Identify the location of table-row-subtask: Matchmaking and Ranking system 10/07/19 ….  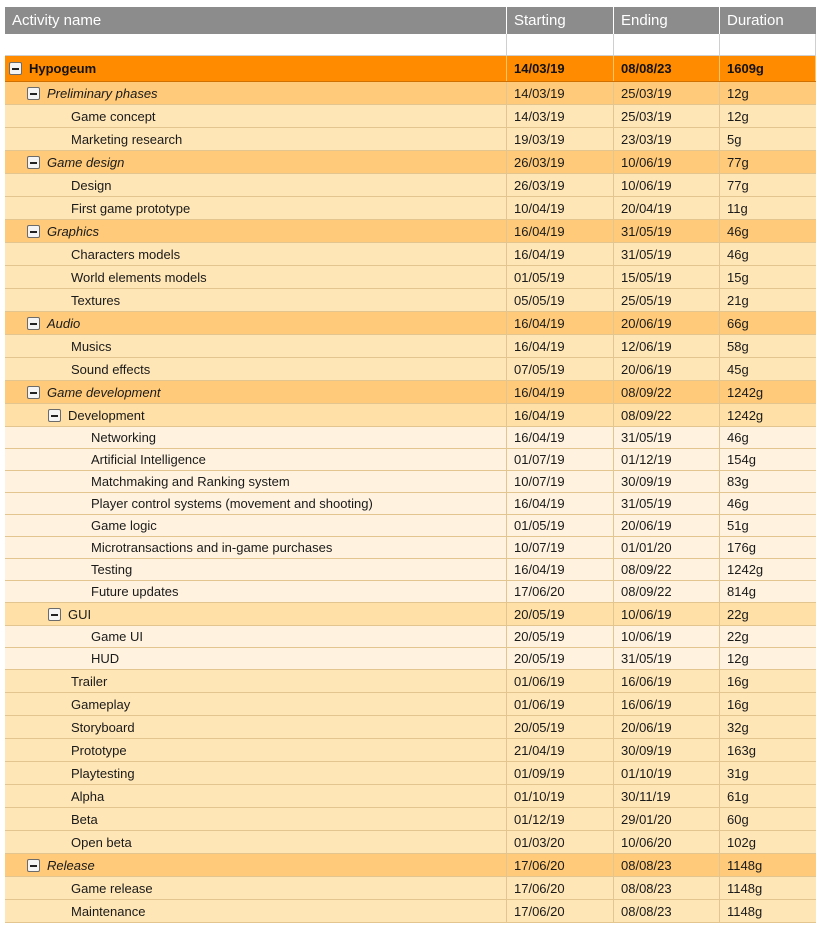
(410, 482).